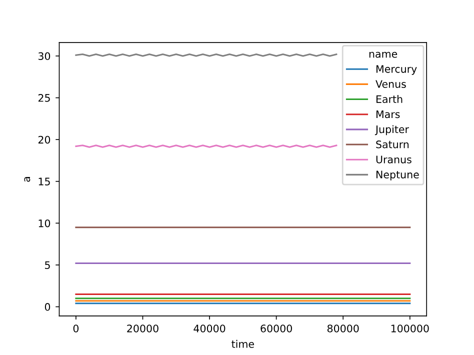 The width and height of the screenshot is (474, 355). Describe the element at coordinates (47, 265) in the screenshot. I see `y-tick-label: 5` at that location.